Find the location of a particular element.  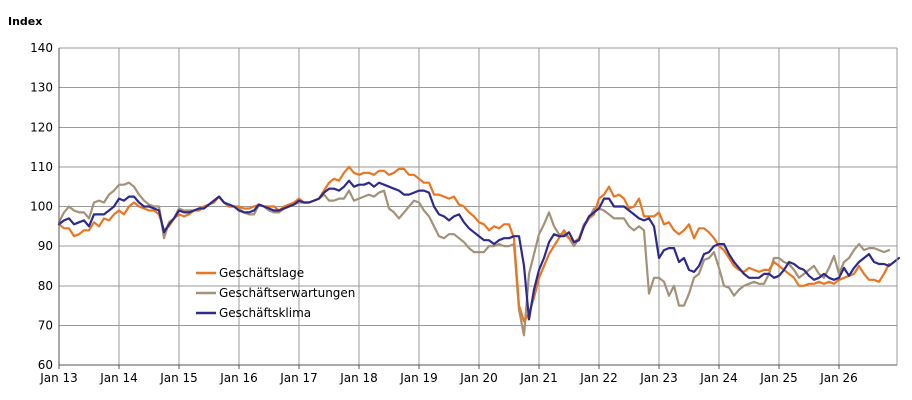

y-axis-title: Index is located at coordinates (25, 21).